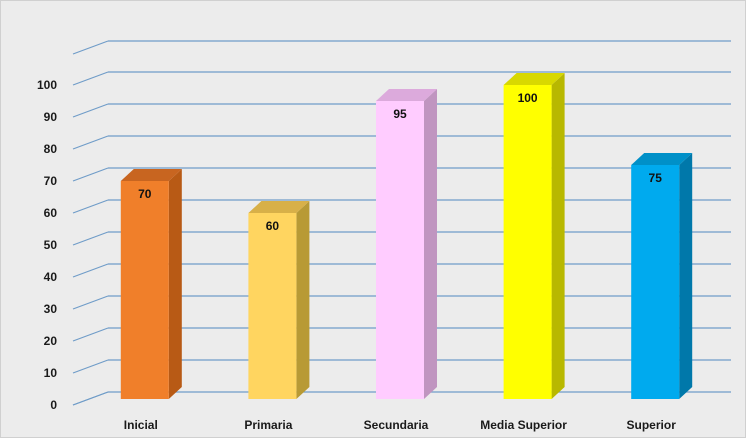 The width and height of the screenshot is (746, 439). I want to click on bar: 100, so click(534, 236).